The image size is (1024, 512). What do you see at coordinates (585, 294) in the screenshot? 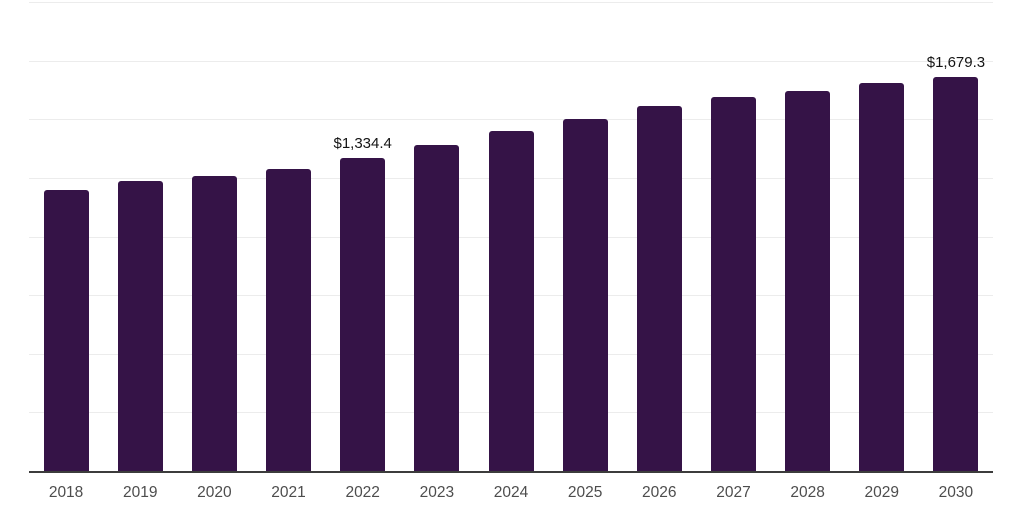
I see `bar-2025` at bounding box center [585, 294].